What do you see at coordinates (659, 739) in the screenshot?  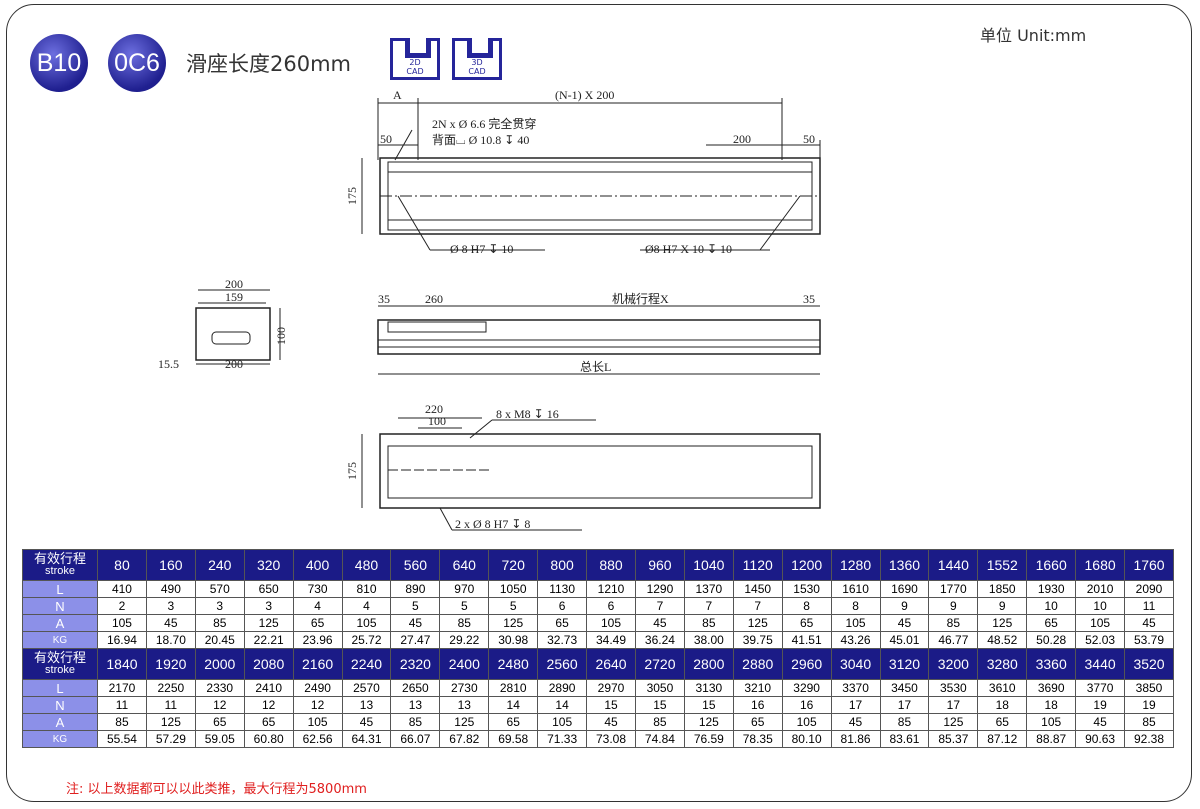 I see `value-cell: 74.84` at bounding box center [659, 739].